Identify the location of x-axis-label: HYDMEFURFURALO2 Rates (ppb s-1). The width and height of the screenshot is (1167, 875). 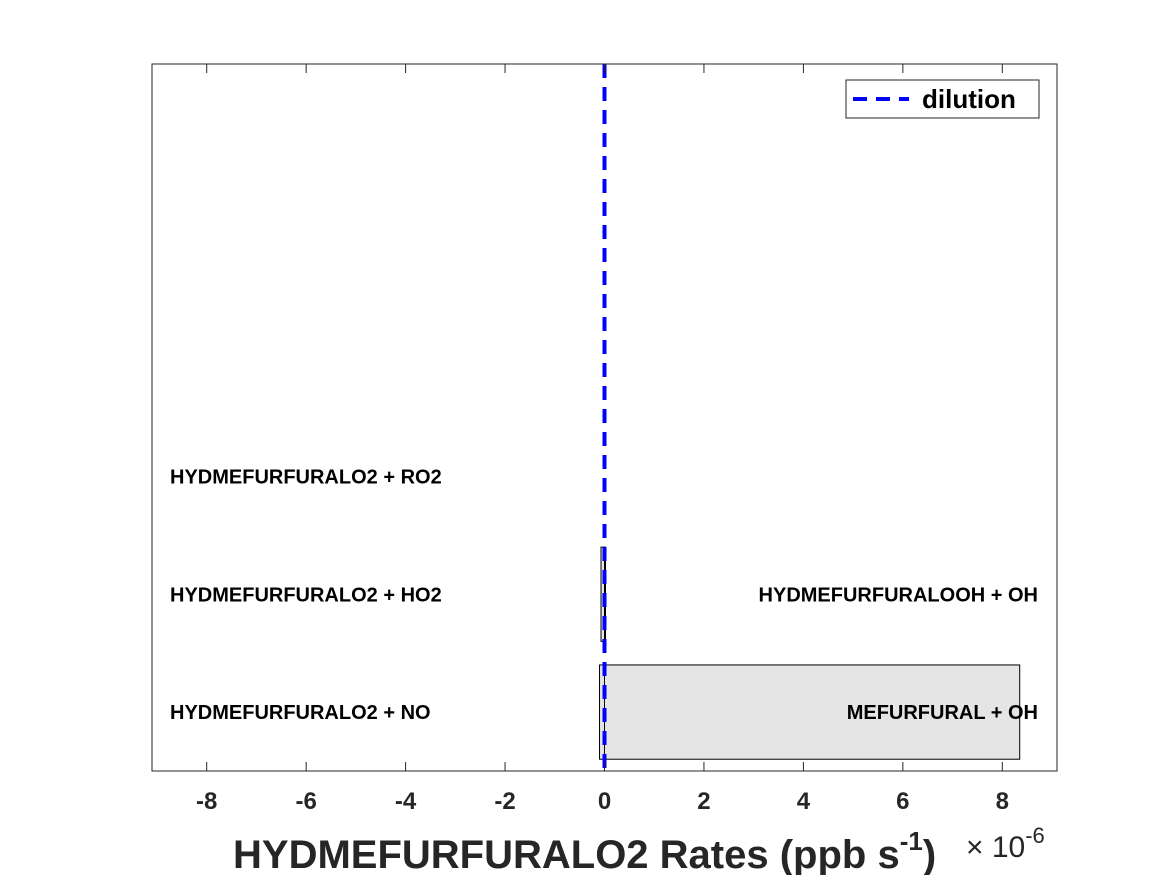
(584, 850).